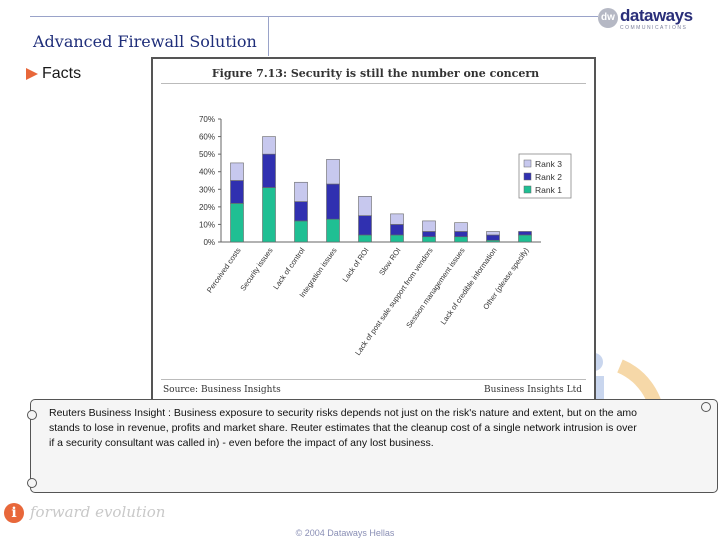 The image size is (720, 540). I want to click on legend-label: Rank 2, so click(548, 177).